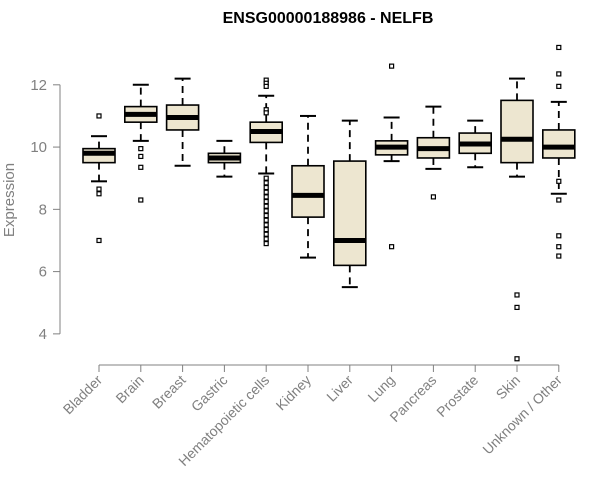 Image resolution: width=600 pixels, height=500 pixels. I want to click on box-pancreas, so click(433, 152).